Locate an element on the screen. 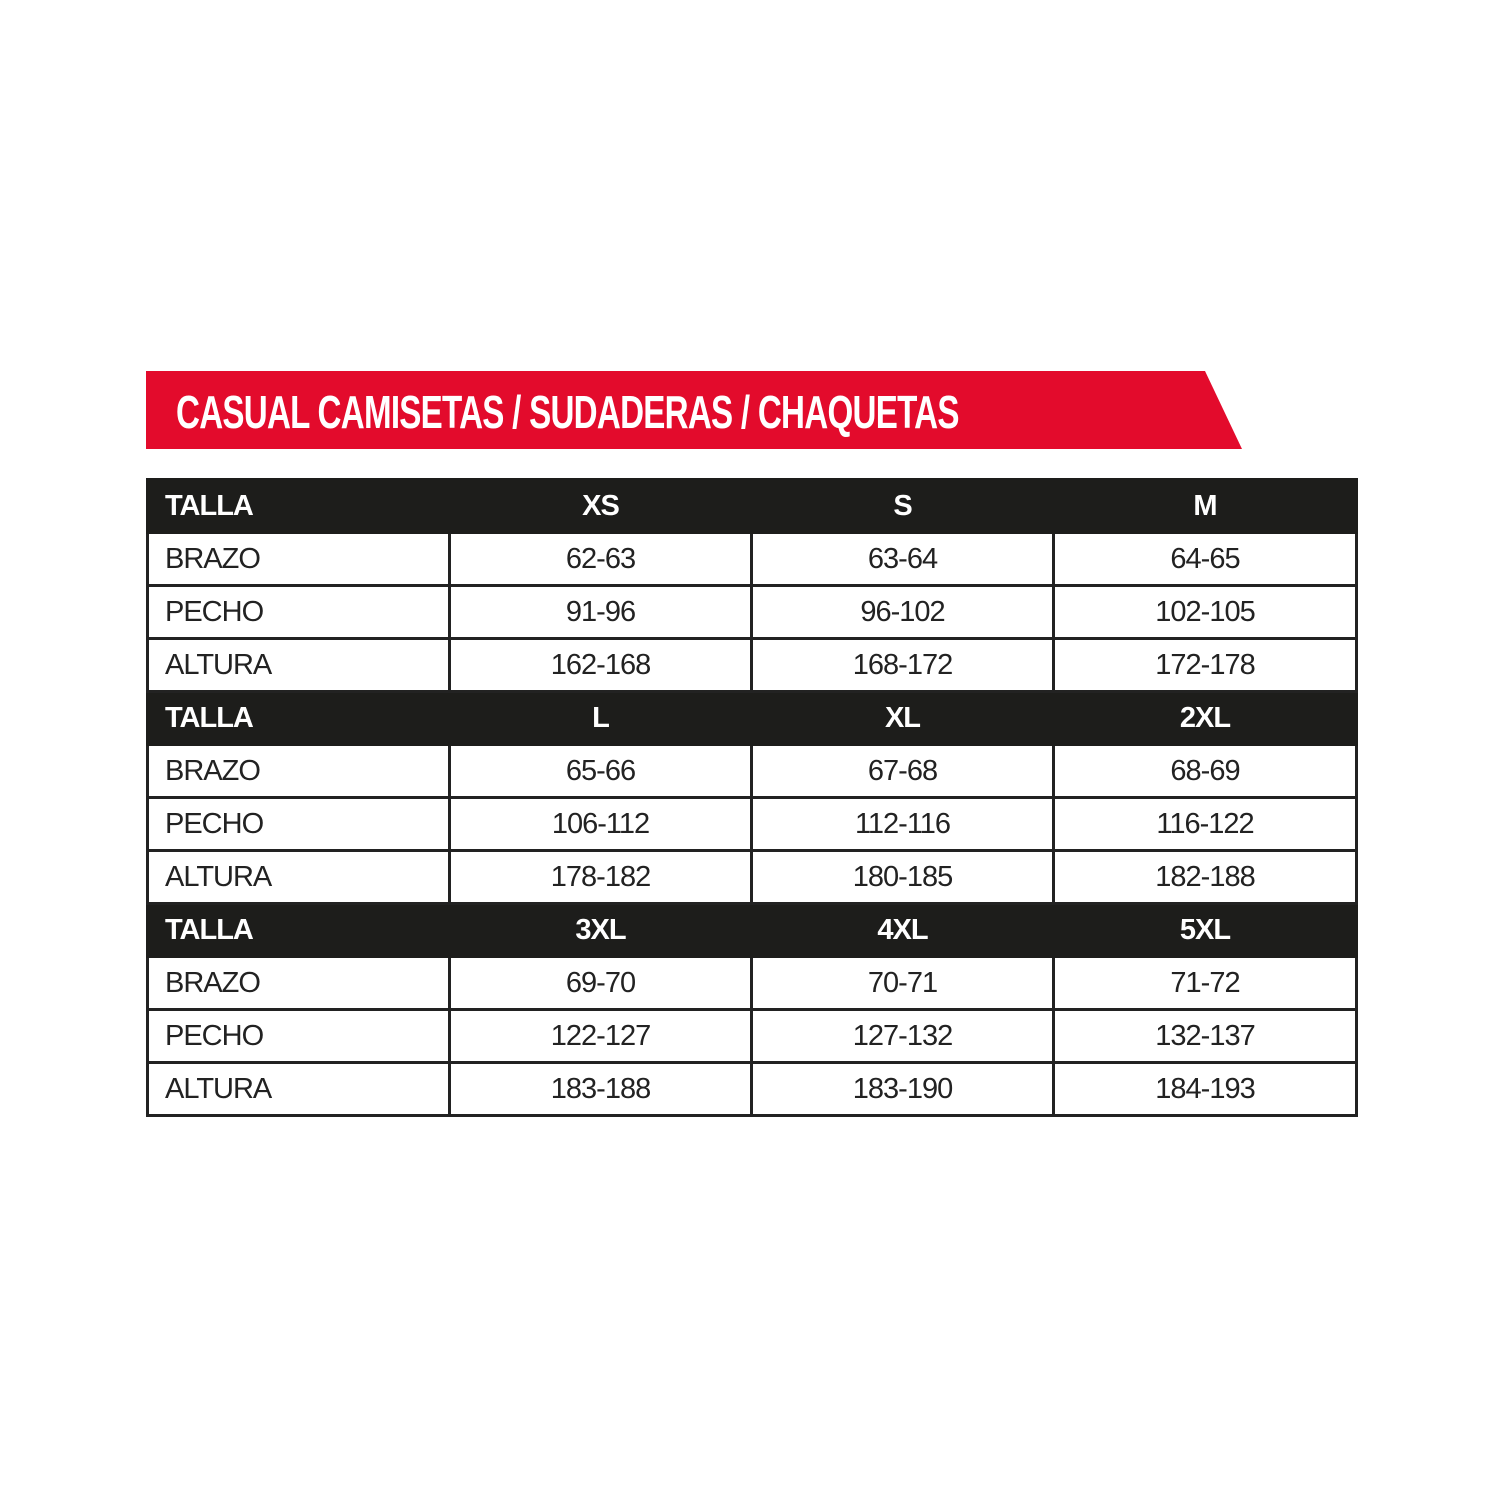  measure-value: 102-105 is located at coordinates (1205, 612).